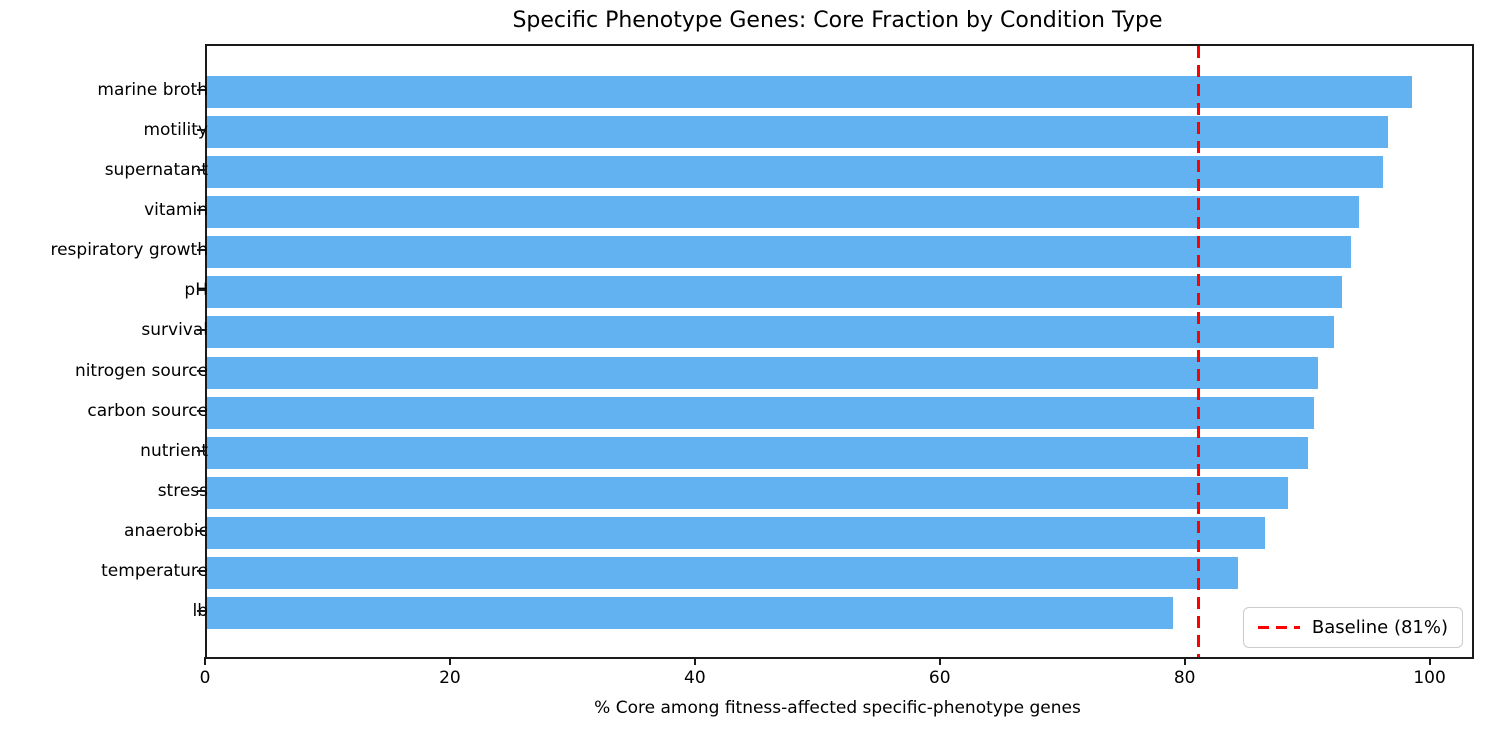 This screenshot has width=1485, height=734. What do you see at coordinates (723, 572) in the screenshot?
I see `bar-temperature` at bounding box center [723, 572].